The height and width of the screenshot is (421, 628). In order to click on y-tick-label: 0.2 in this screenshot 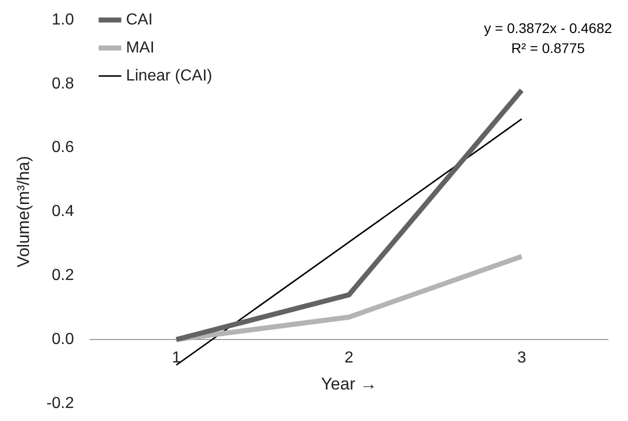, I will do `click(63, 275)`.